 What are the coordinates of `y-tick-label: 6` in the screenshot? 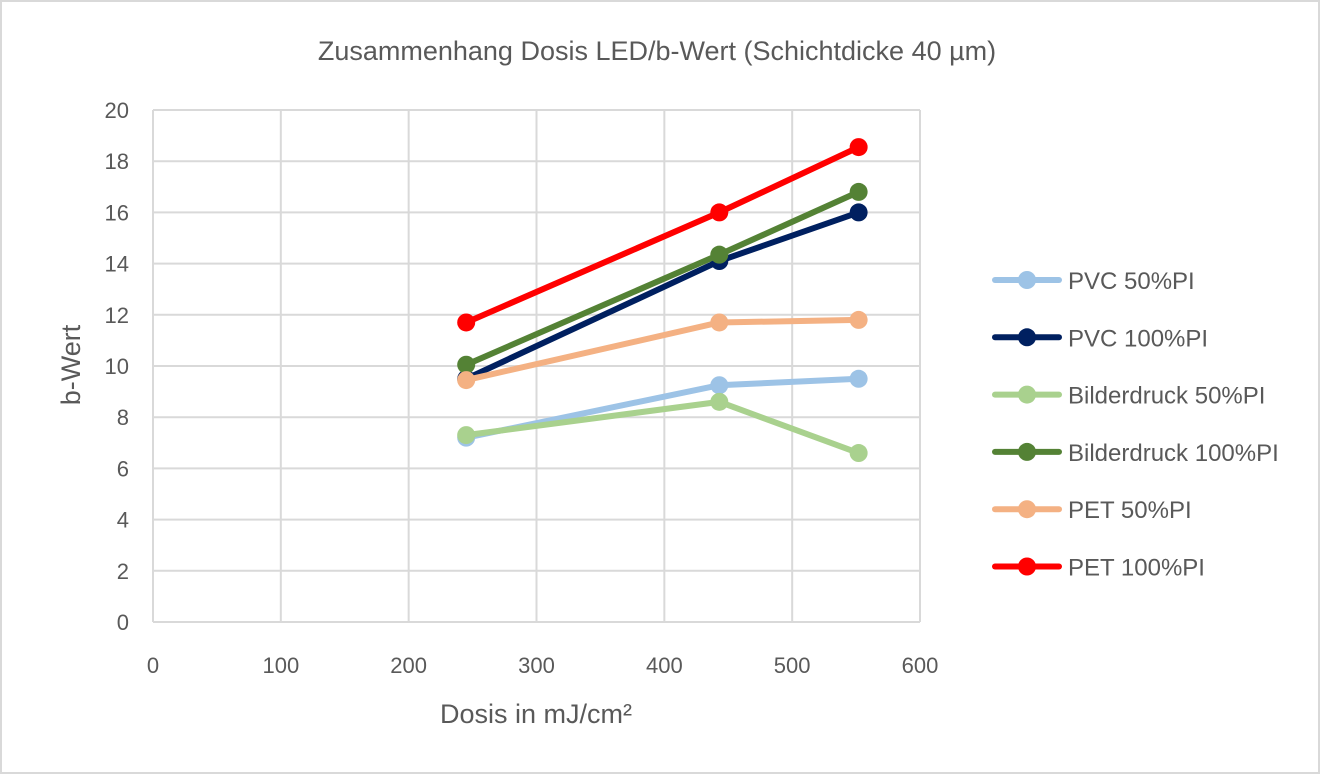 It's located at (123, 468).